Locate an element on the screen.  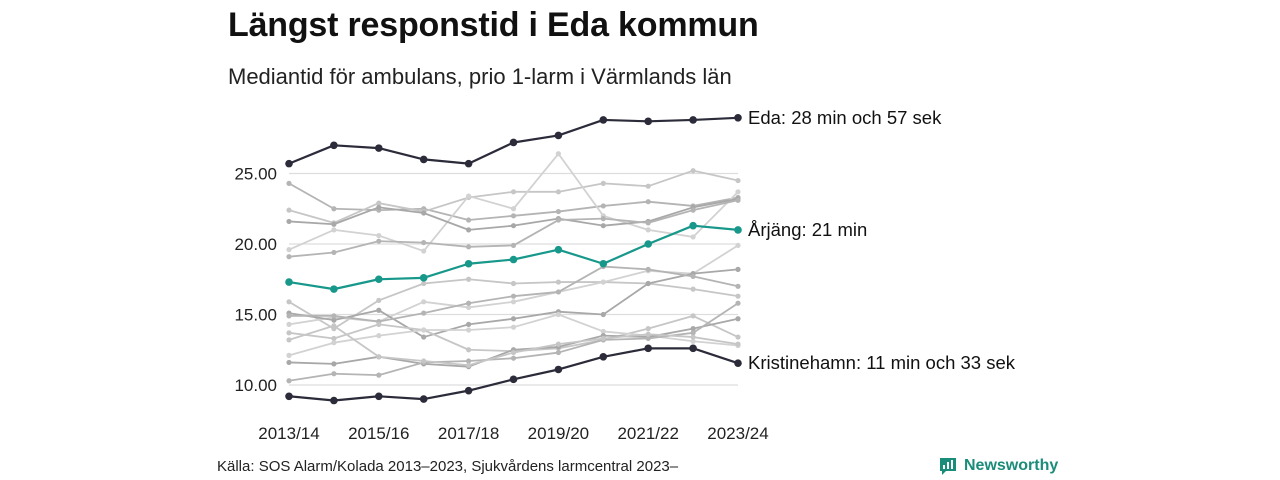
brand-logo: Newsworthy is located at coordinates (998, 466).